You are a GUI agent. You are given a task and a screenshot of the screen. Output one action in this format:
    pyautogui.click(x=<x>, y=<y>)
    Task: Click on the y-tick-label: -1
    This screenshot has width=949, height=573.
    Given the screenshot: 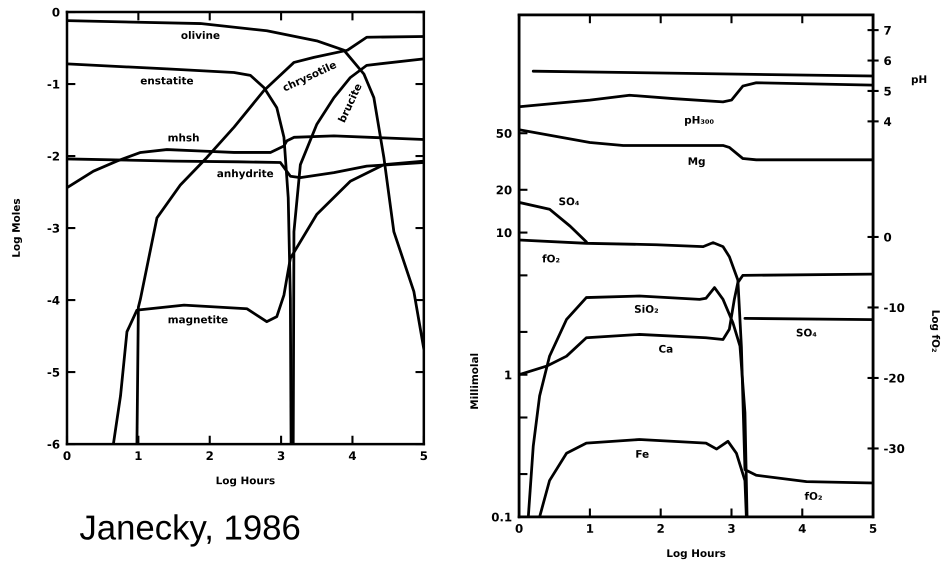 What is the action you would take?
    pyautogui.click(x=54, y=84)
    